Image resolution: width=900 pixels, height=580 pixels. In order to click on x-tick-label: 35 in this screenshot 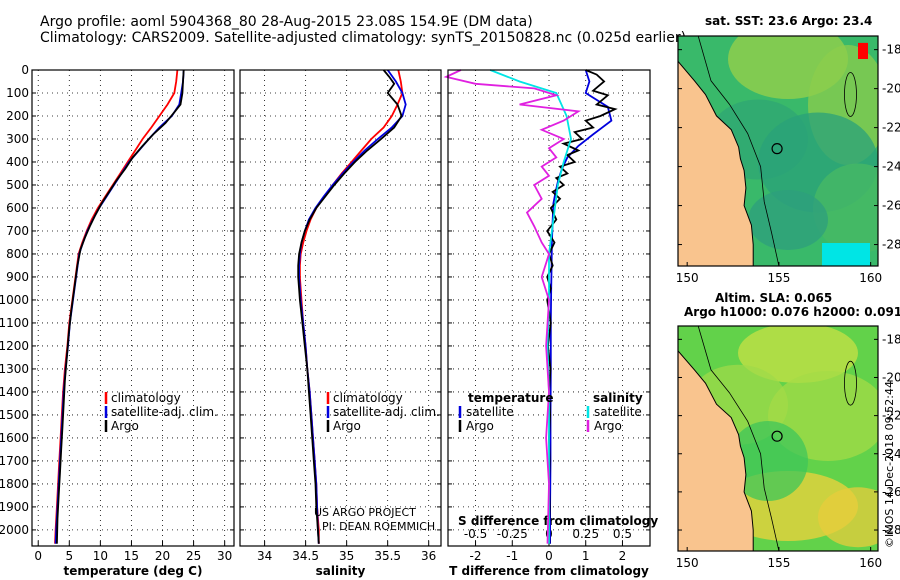, I will do `click(346, 556)`.